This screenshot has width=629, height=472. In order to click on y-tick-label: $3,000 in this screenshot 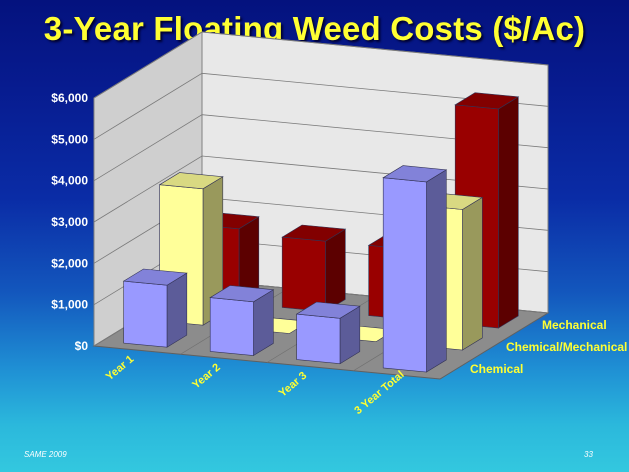, I will do `click(69, 222)`.